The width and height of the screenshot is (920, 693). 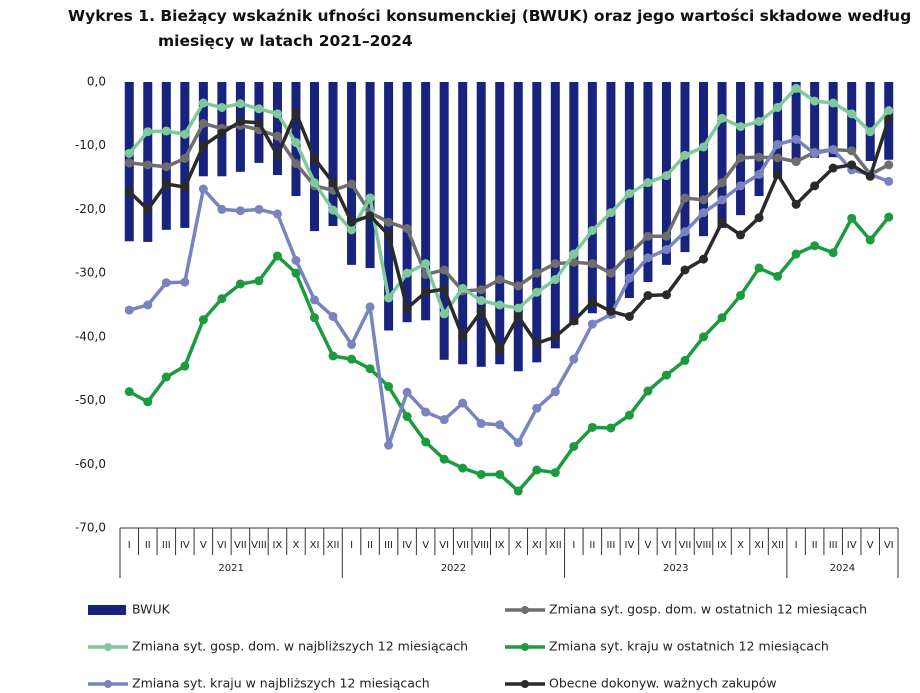 What do you see at coordinates (278, 545) in the screenshot?
I see `x-tick-label: IX` at bounding box center [278, 545].